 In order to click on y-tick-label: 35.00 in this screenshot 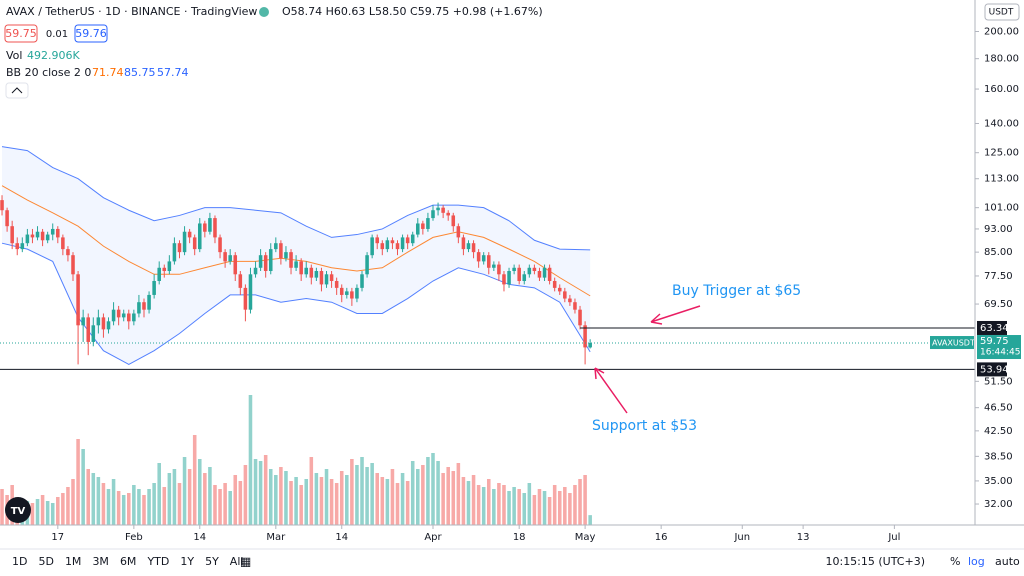, I will do `click(998, 481)`.